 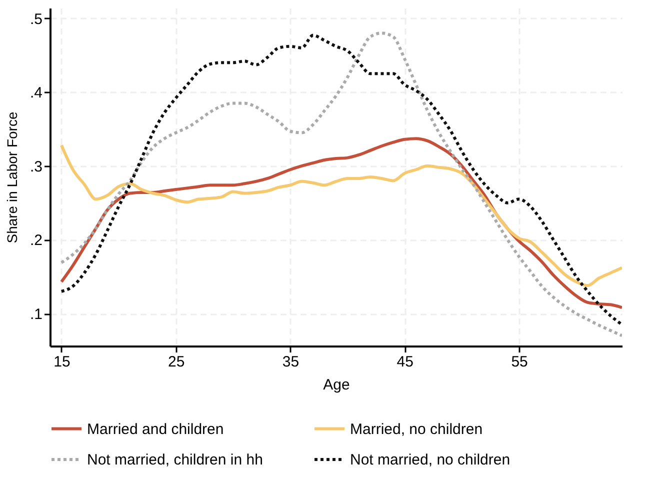 I want to click on x-tick-label: 15, so click(x=62, y=362).